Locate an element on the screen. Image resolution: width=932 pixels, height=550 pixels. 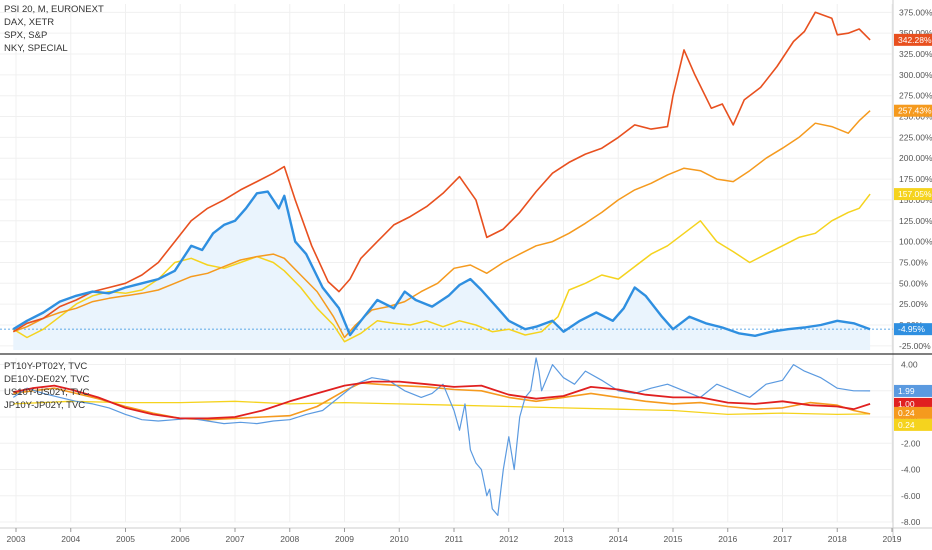
de-spread-line is located at coordinates (442, 401).